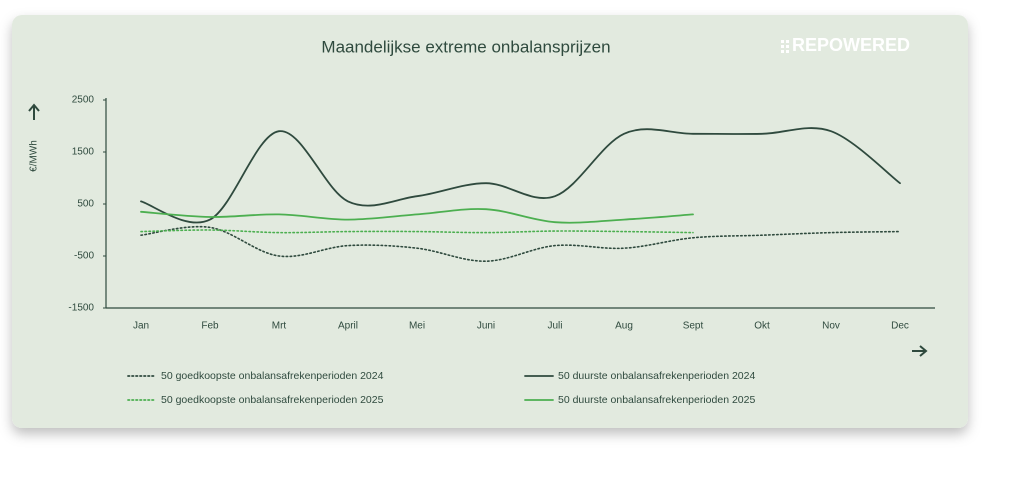  I want to click on x-tick-label: Nov, so click(831, 326).